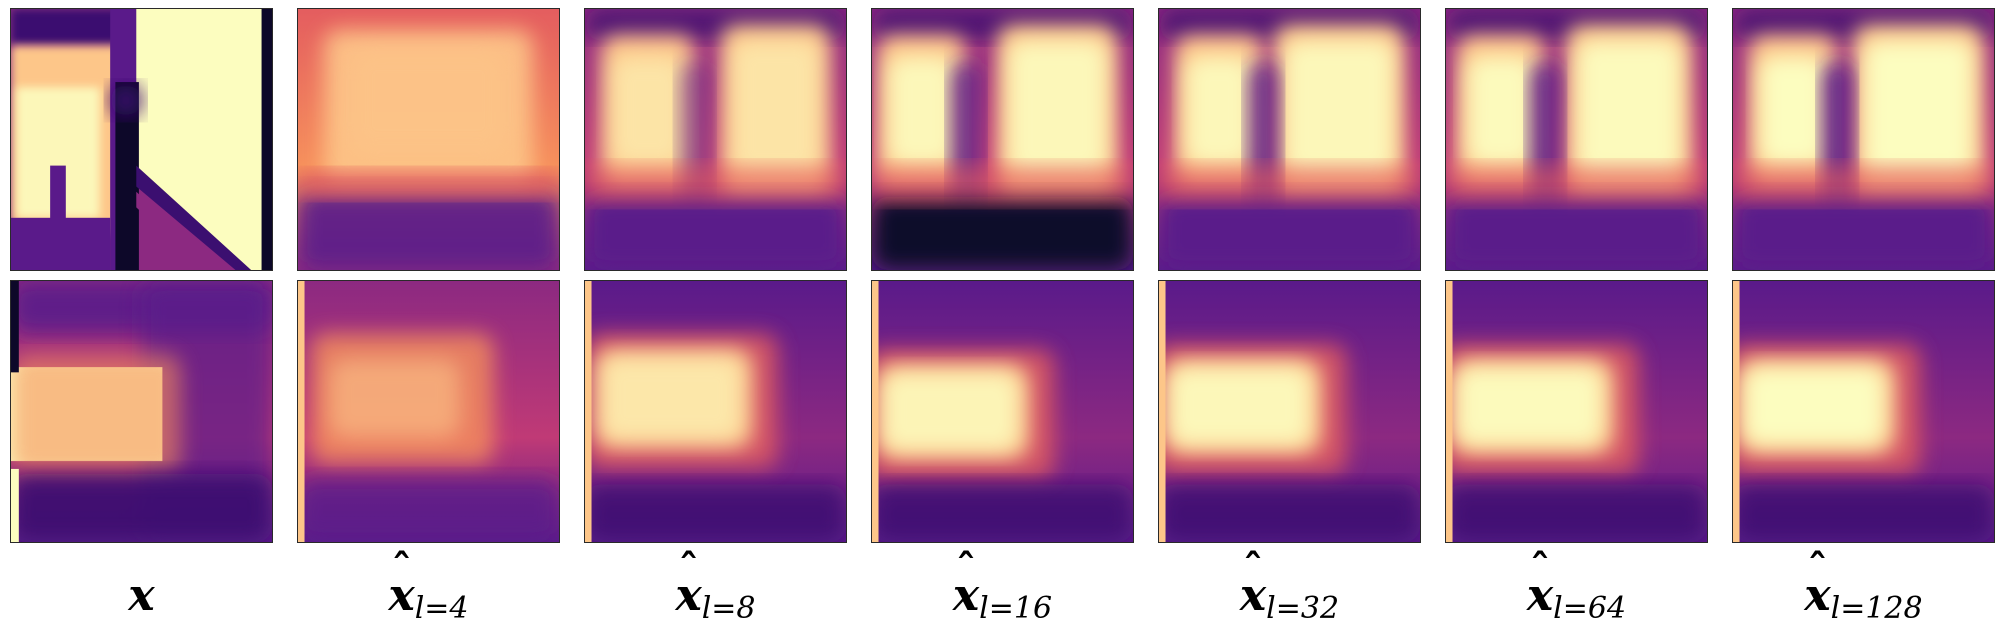 This screenshot has height=637, width=2004. I want to click on column-label-l128: xl=128, so click(1863, 598).